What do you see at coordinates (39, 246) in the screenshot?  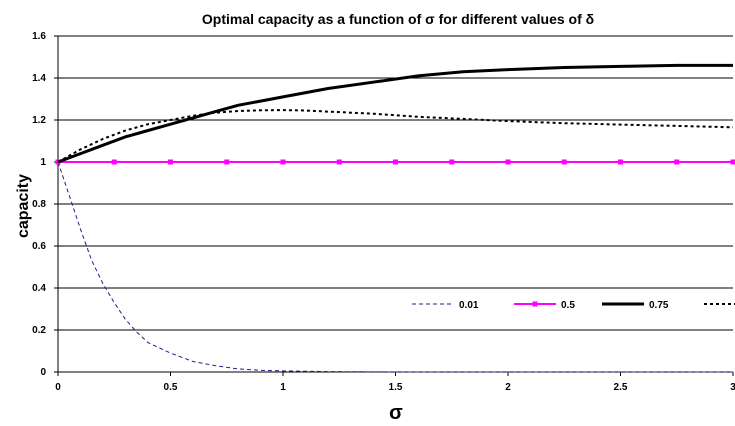 I see `y-tick-label: 0.6` at bounding box center [39, 246].